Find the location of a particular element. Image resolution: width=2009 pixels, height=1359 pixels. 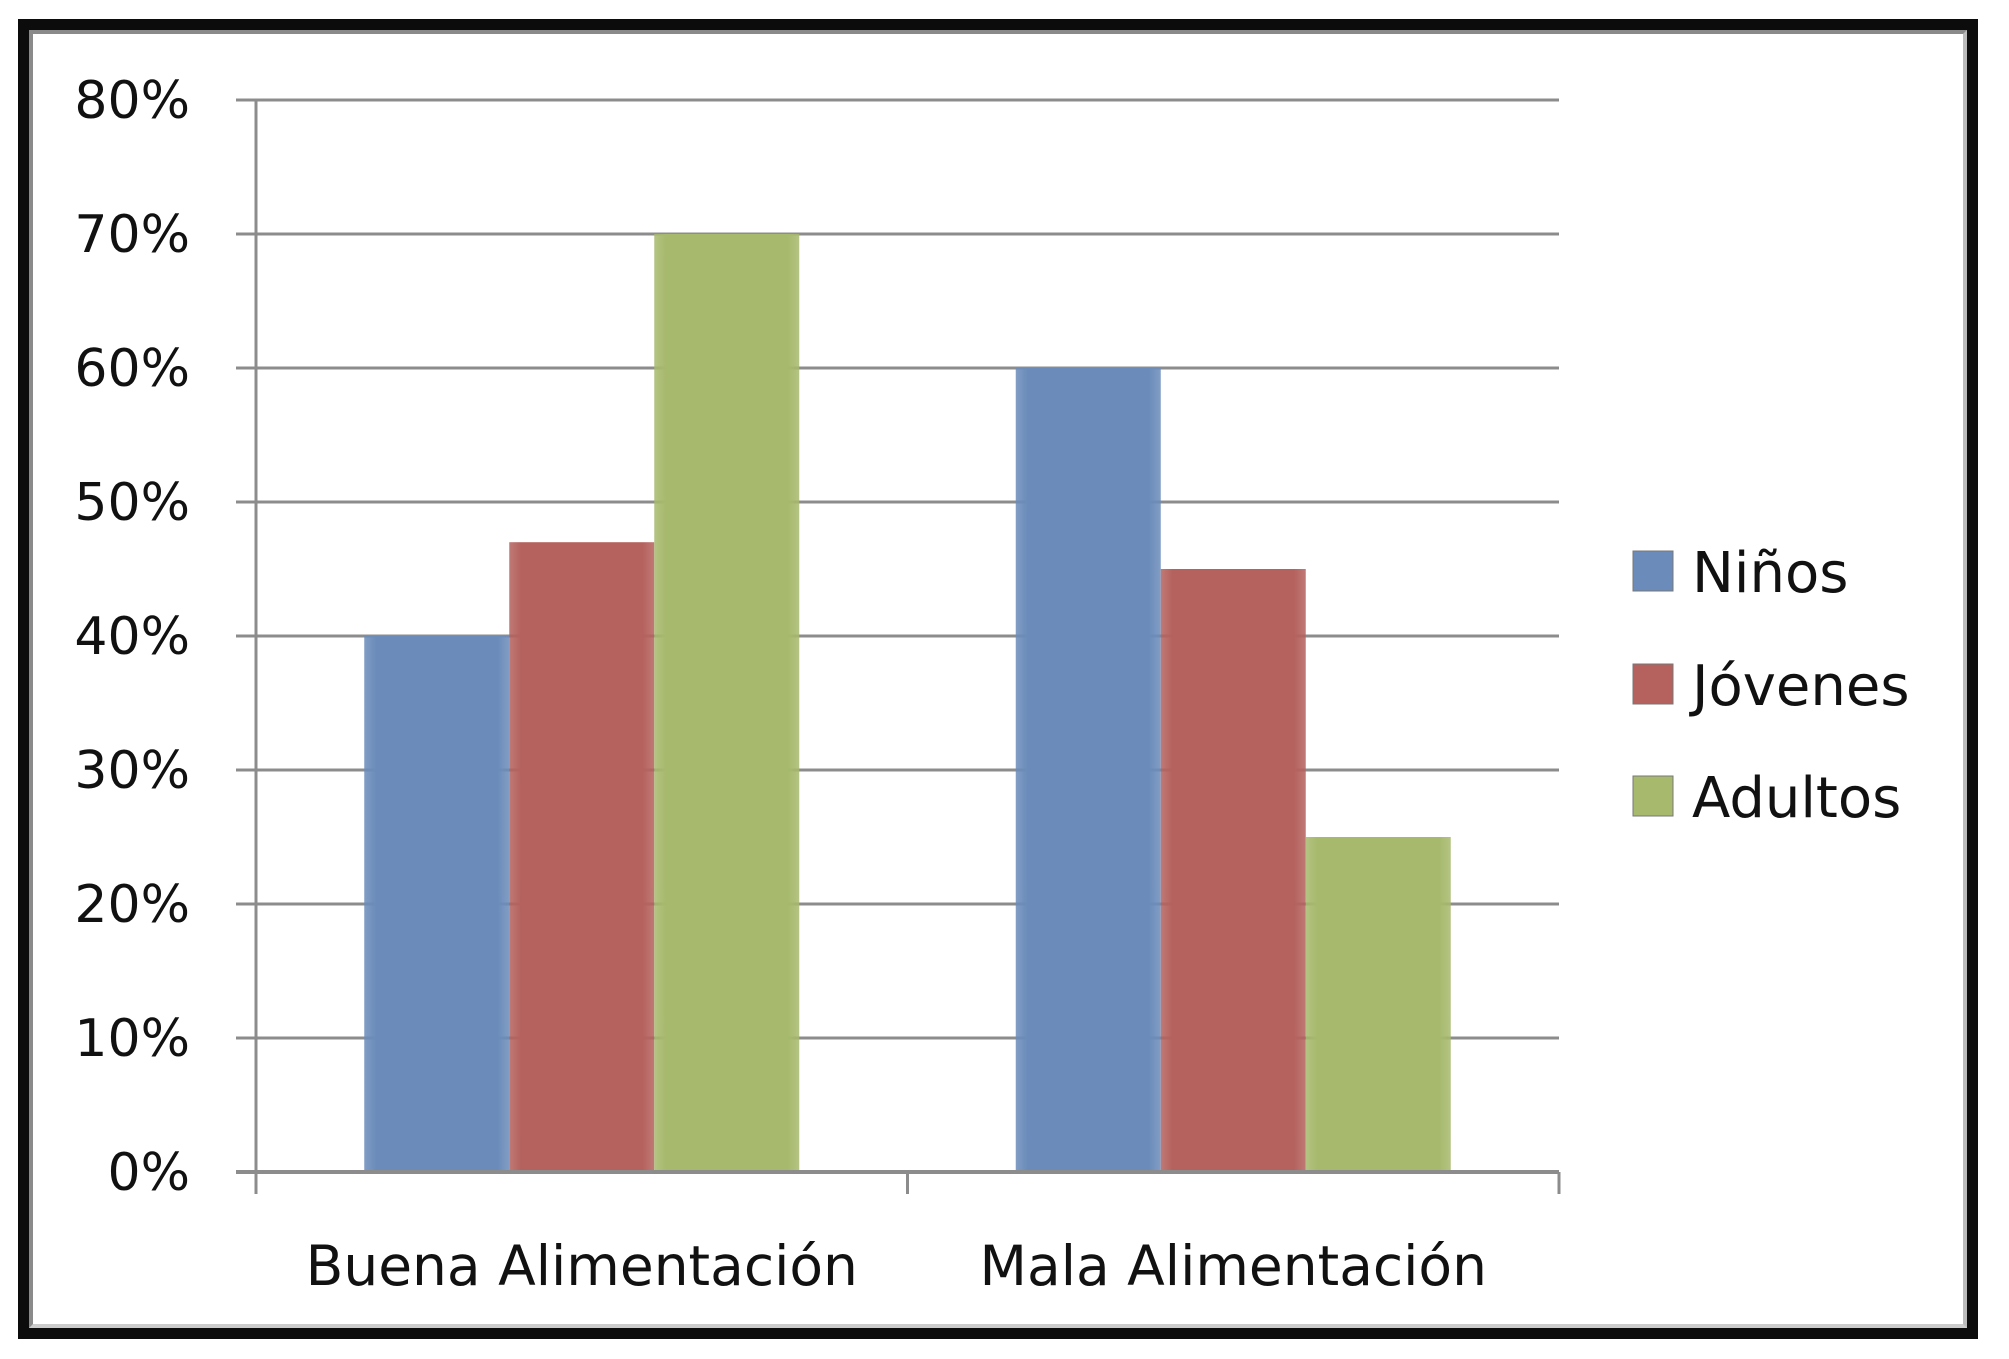

y-tick-label: 80% is located at coordinates (132, 101).